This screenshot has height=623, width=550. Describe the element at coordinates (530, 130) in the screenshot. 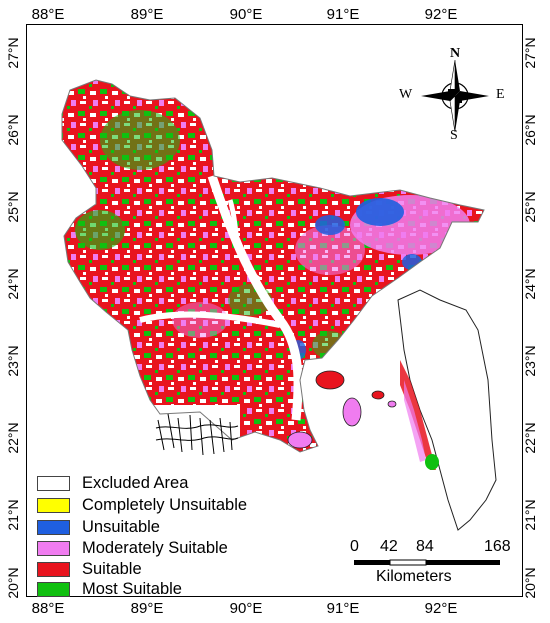

I see `lat-tick-right: 26°N` at that location.